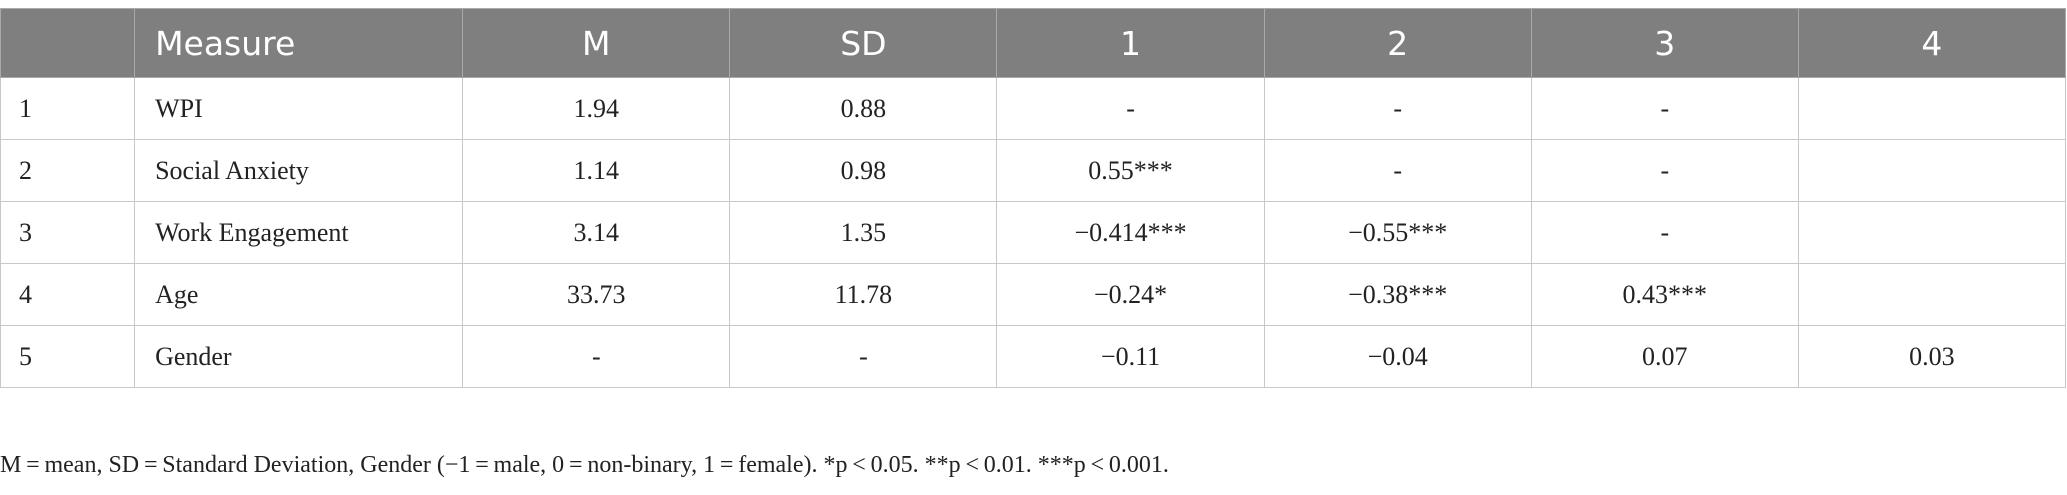 The height and width of the screenshot is (495, 2067). Describe the element at coordinates (863, 170) in the screenshot. I see `cell-sd: 0.98` at that location.